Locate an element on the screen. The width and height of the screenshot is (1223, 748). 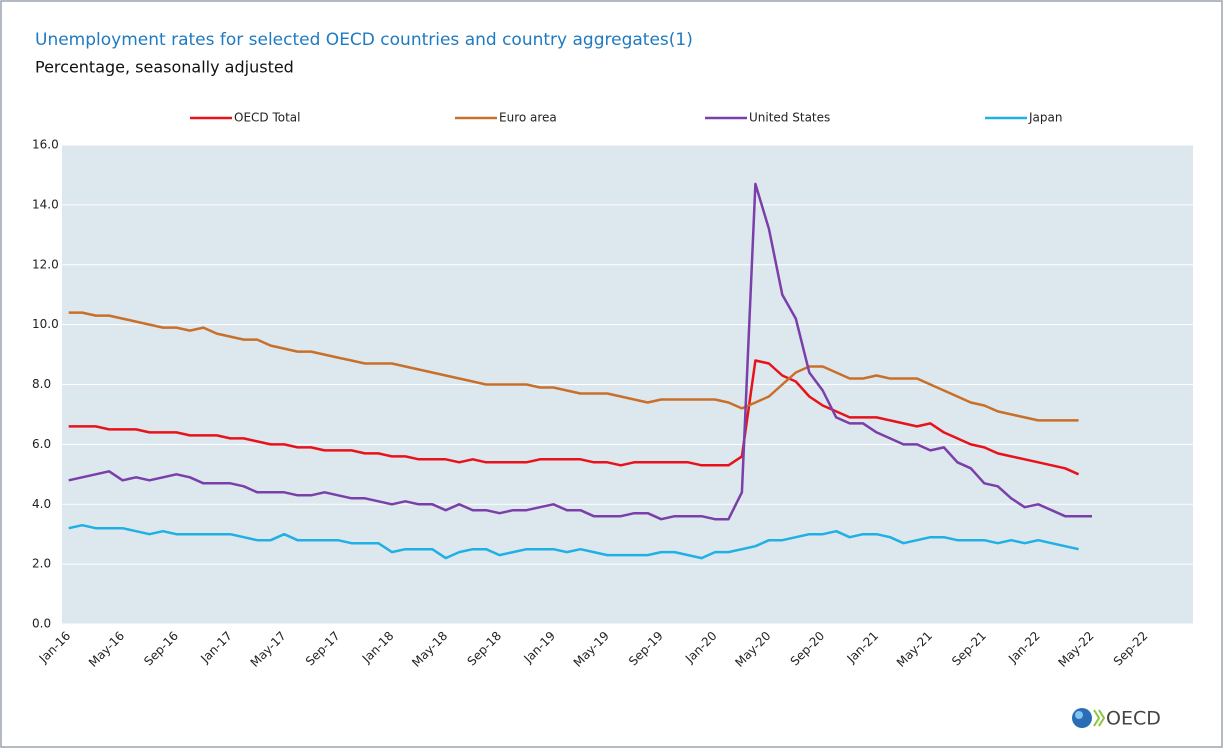
chart-subtitle: Percentage, seasonally adjusted is located at coordinates (164, 67).